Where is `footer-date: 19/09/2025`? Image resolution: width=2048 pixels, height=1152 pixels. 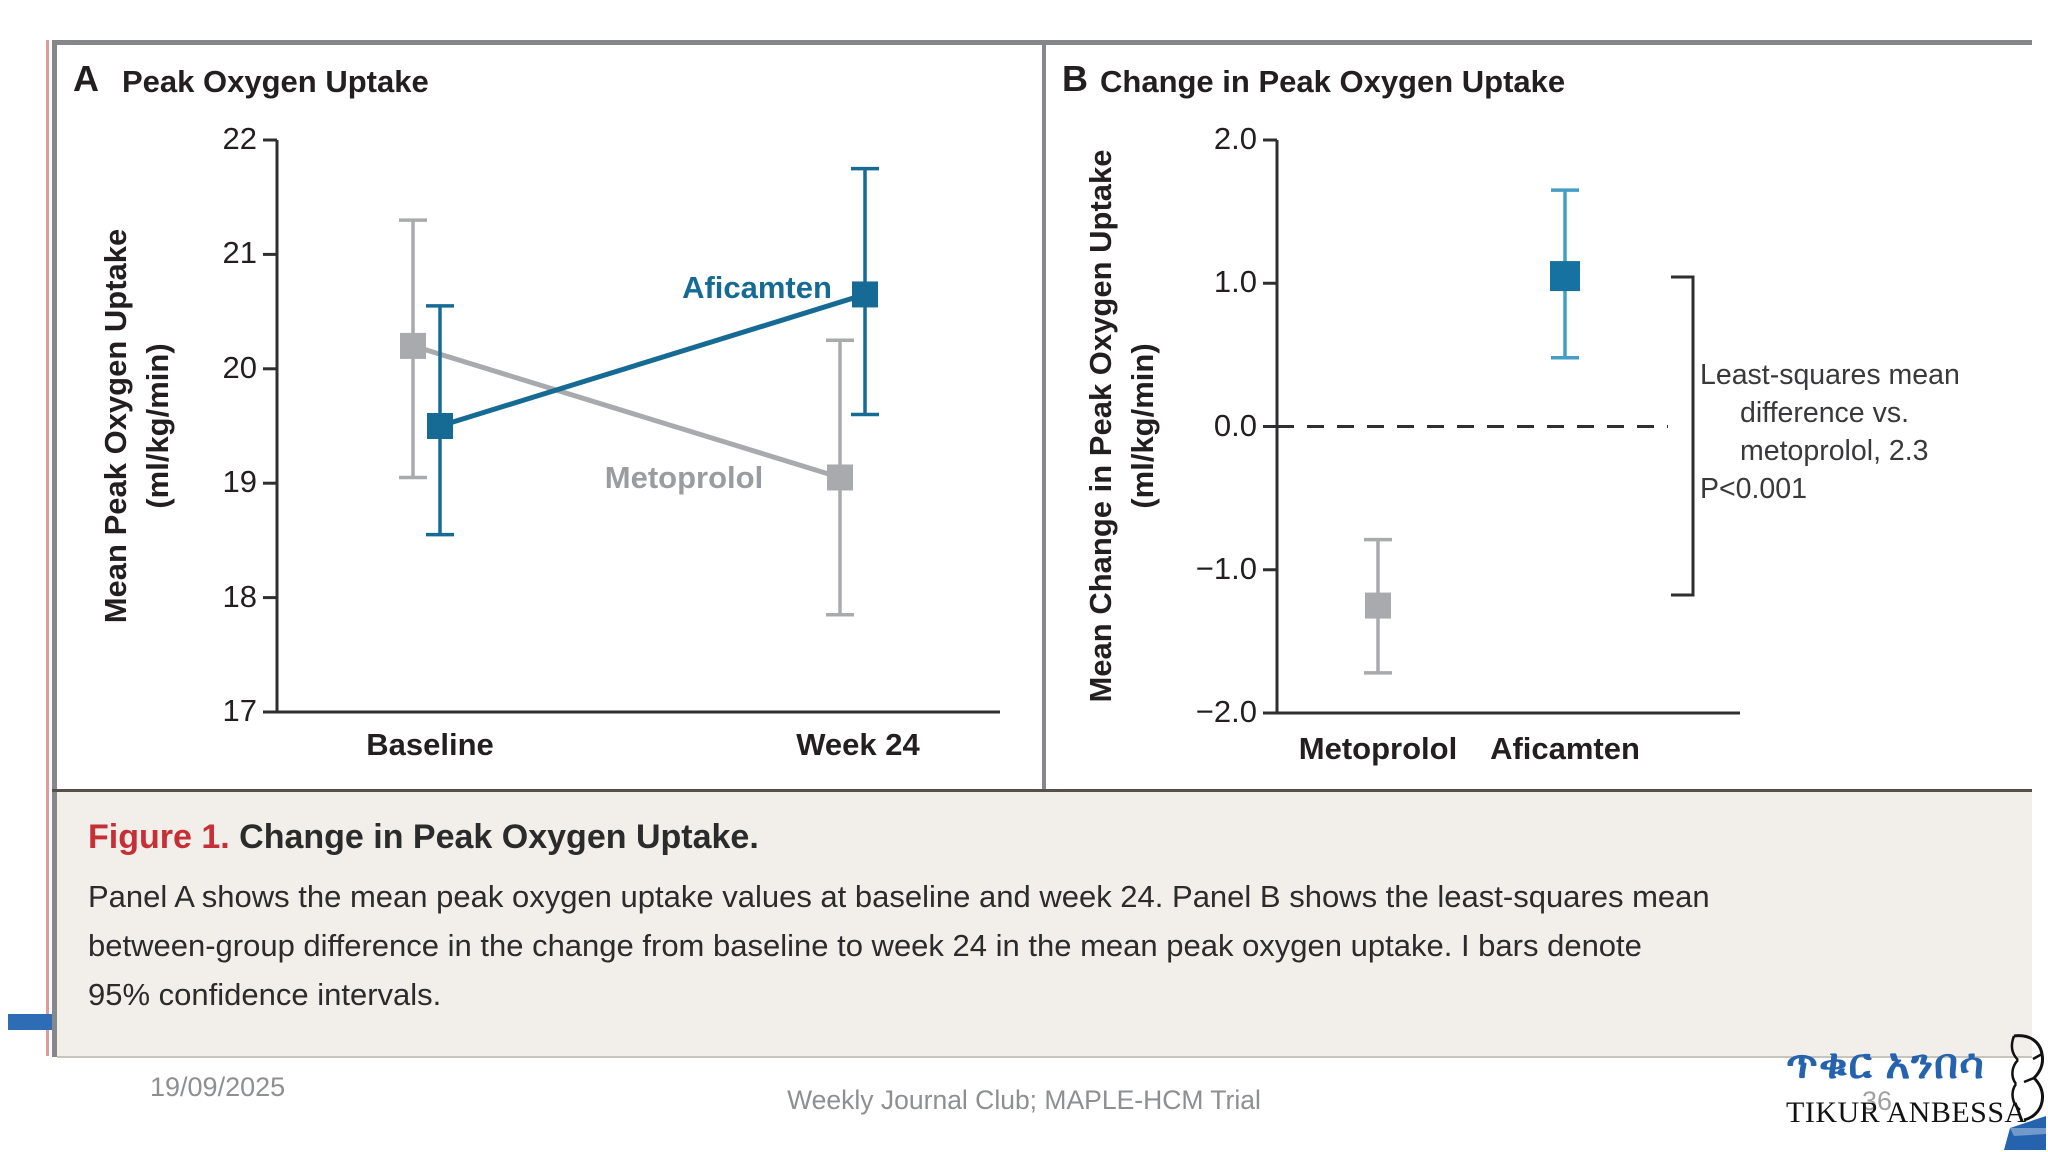
footer-date: 19/09/2025 is located at coordinates (218, 1087).